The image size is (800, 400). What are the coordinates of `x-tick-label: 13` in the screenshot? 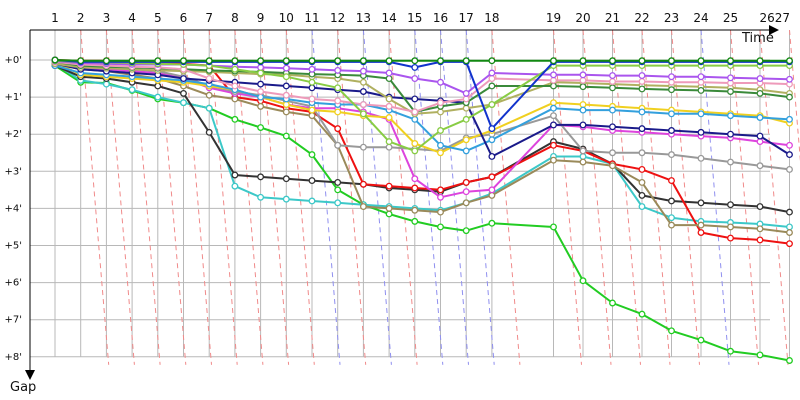 It's located at (363, 18).